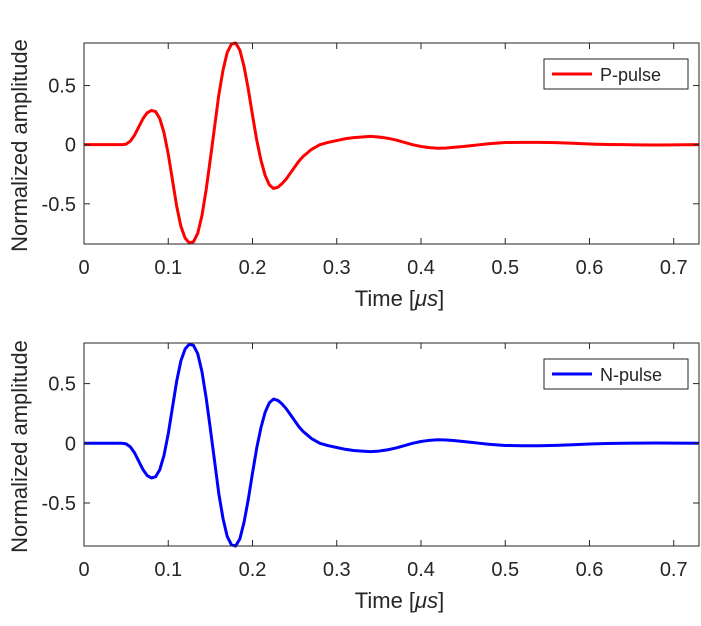 Image resolution: width=701 pixels, height=626 pixels. I want to click on chart1-legend: P-pulse, so click(616, 74).